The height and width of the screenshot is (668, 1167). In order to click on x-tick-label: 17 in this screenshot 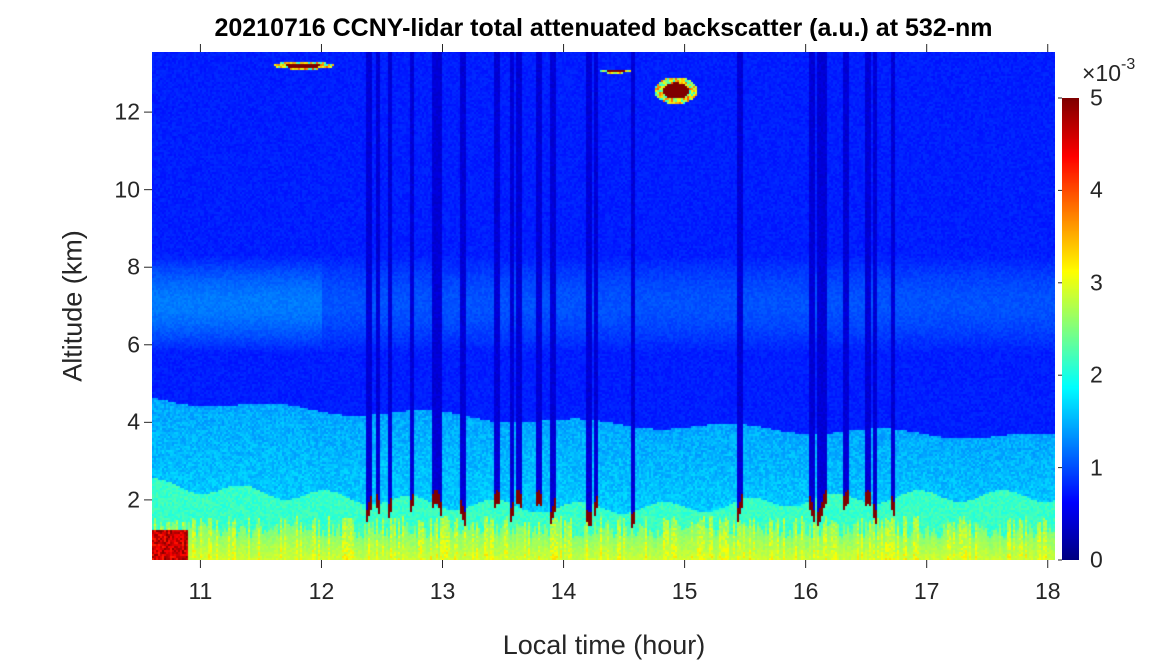, I will do `click(926, 591)`.